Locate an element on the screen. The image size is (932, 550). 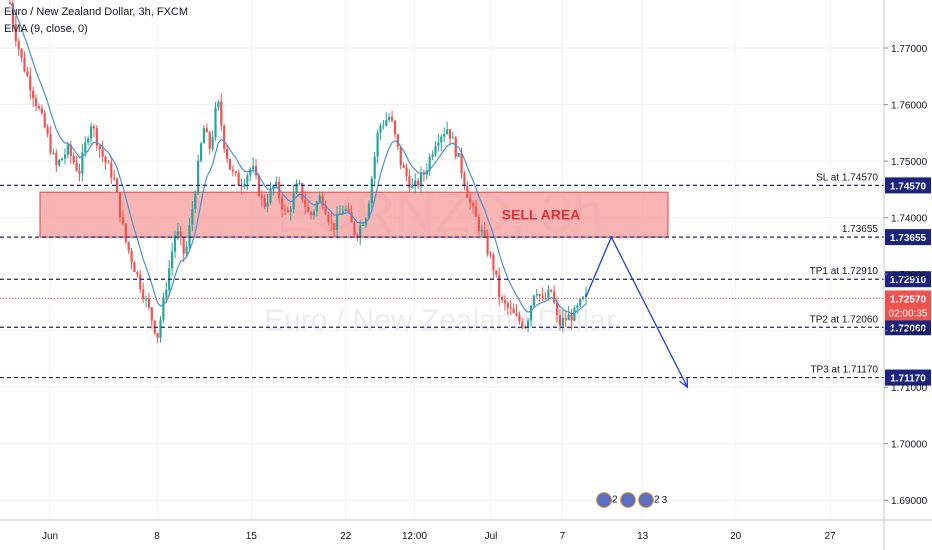
price-tick-label: 1.72000 is located at coordinates (909, 332).